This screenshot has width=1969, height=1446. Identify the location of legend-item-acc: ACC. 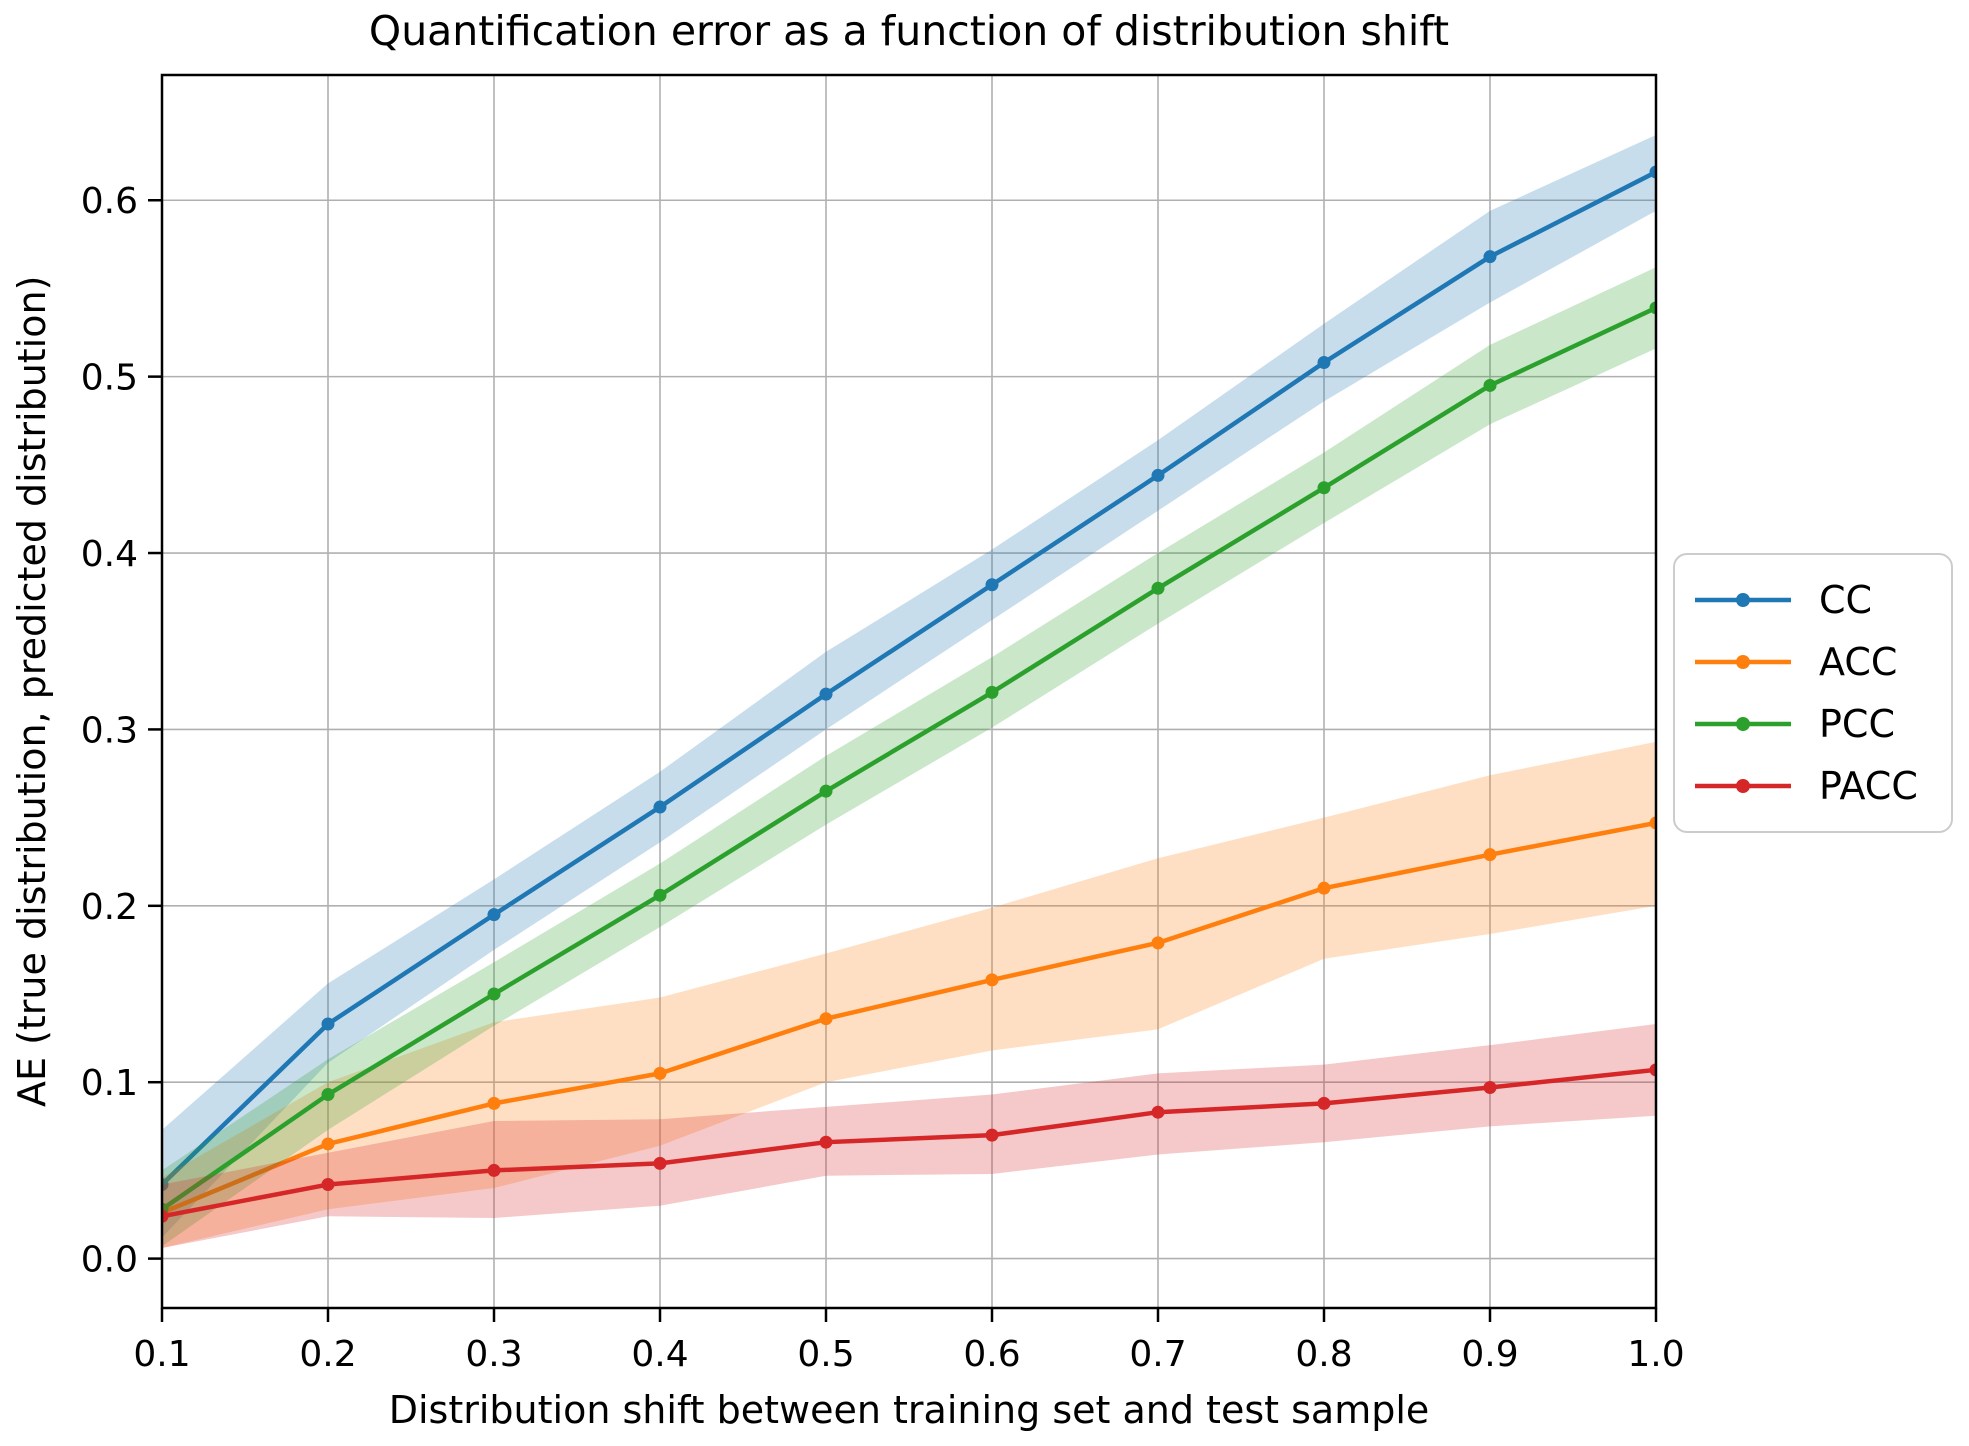
(1813, 662).